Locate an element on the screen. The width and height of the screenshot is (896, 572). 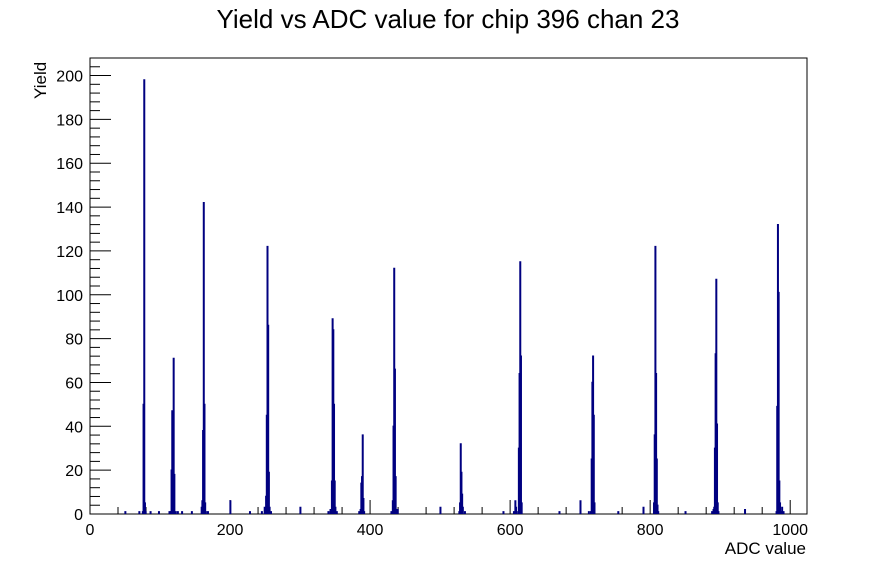
y-tick-label: 0 is located at coordinates (78, 515).